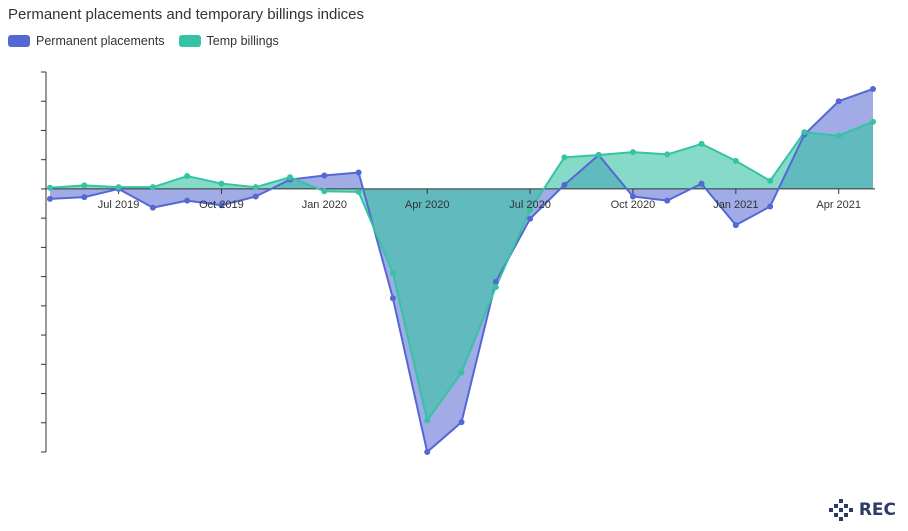  I want to click on x-tick-label: Apr 2020, so click(427, 205).